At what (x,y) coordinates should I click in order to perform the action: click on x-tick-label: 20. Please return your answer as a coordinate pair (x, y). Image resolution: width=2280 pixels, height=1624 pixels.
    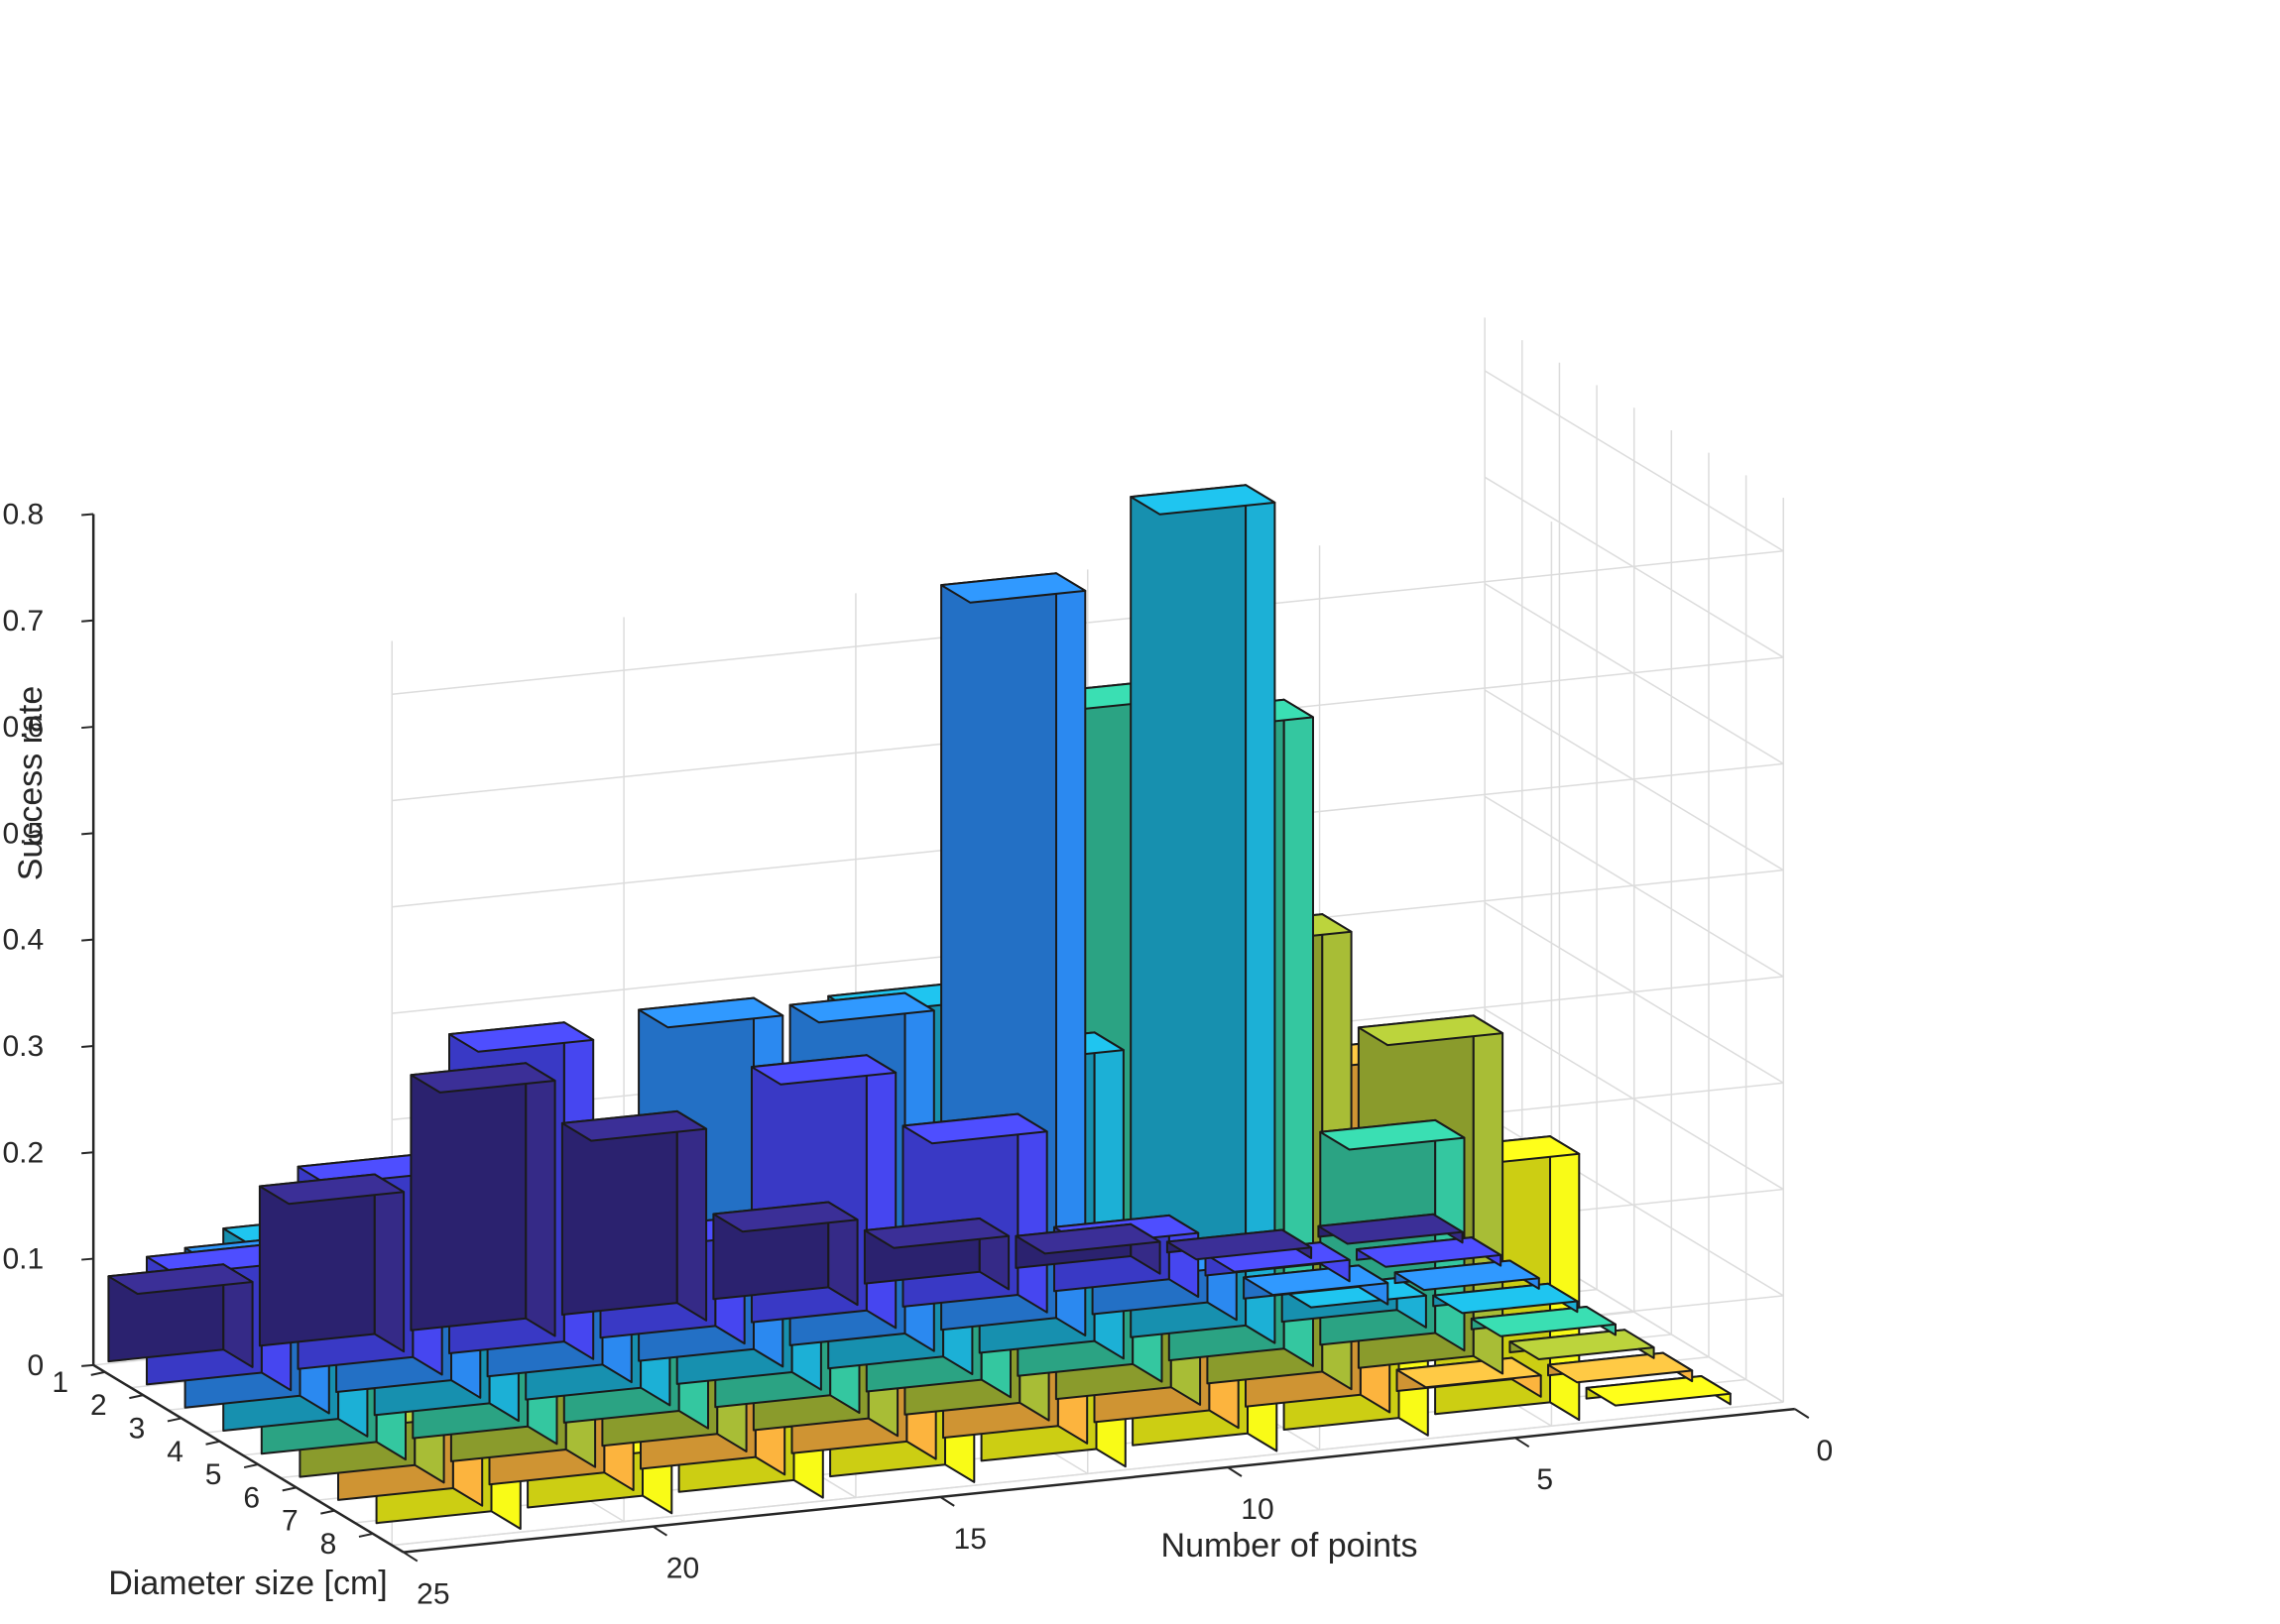
    Looking at the image, I should click on (682, 1569).